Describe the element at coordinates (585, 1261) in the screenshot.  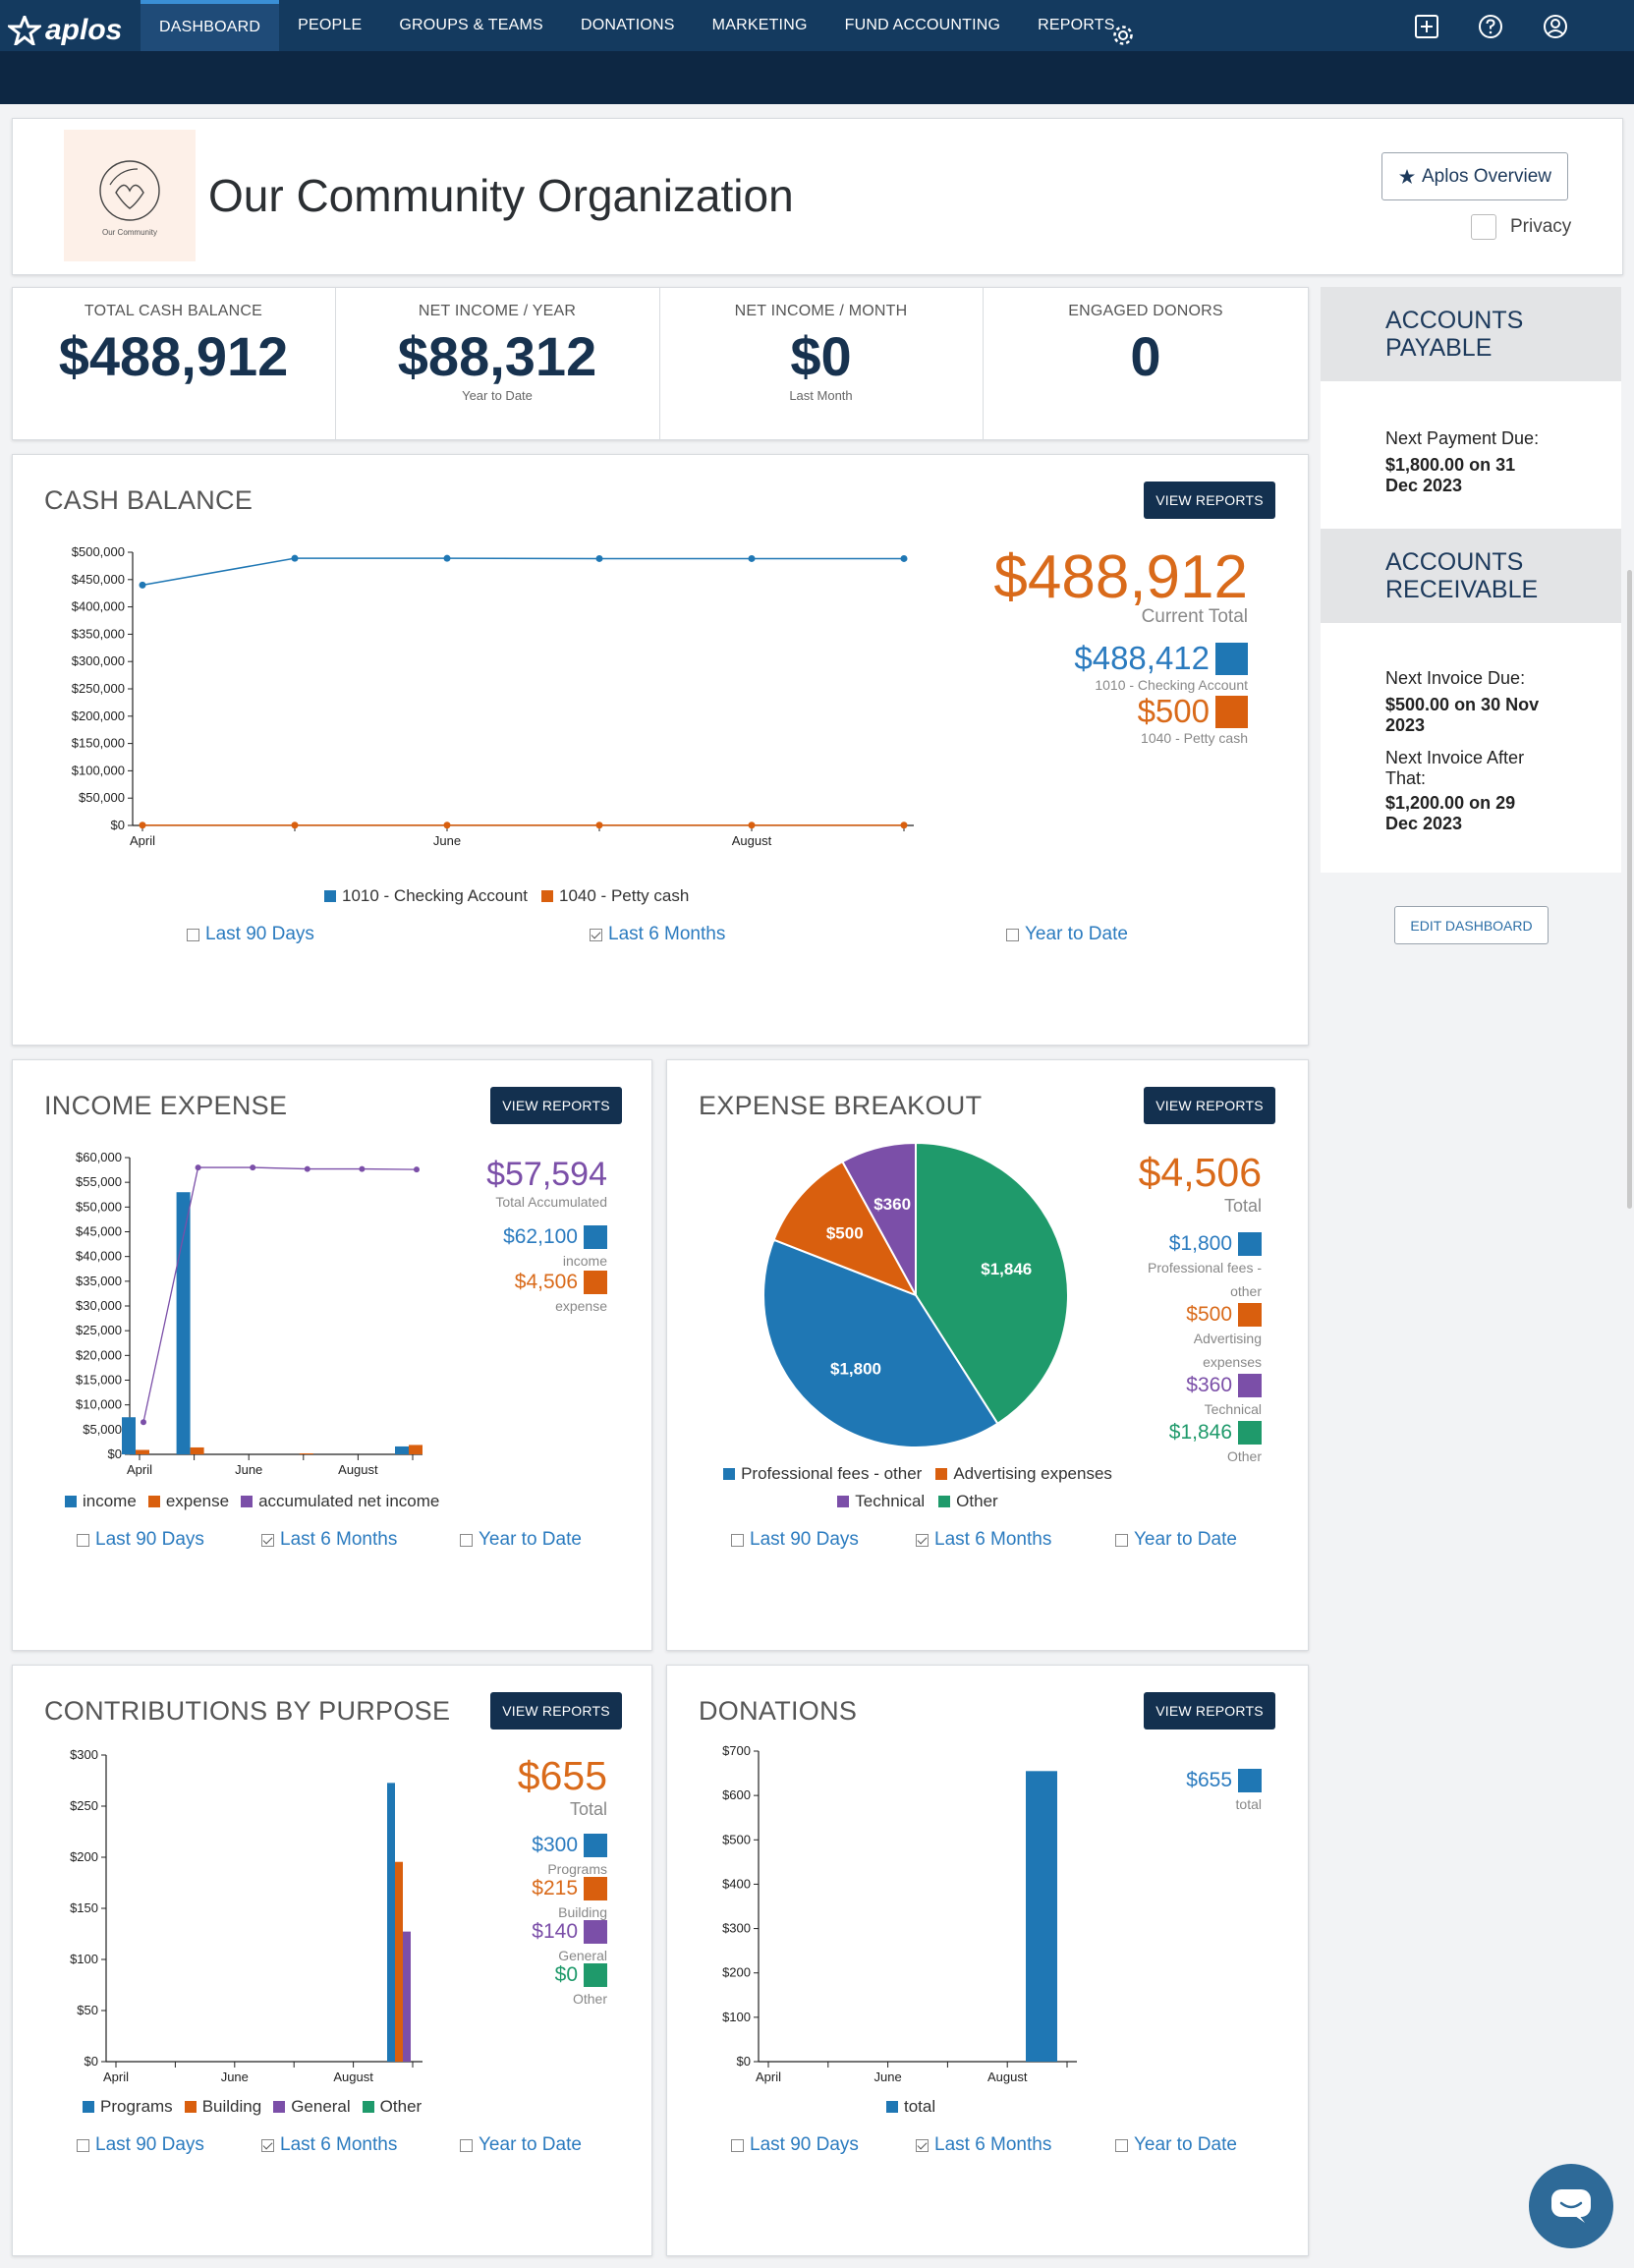
I see `ie-item-label: income` at that location.